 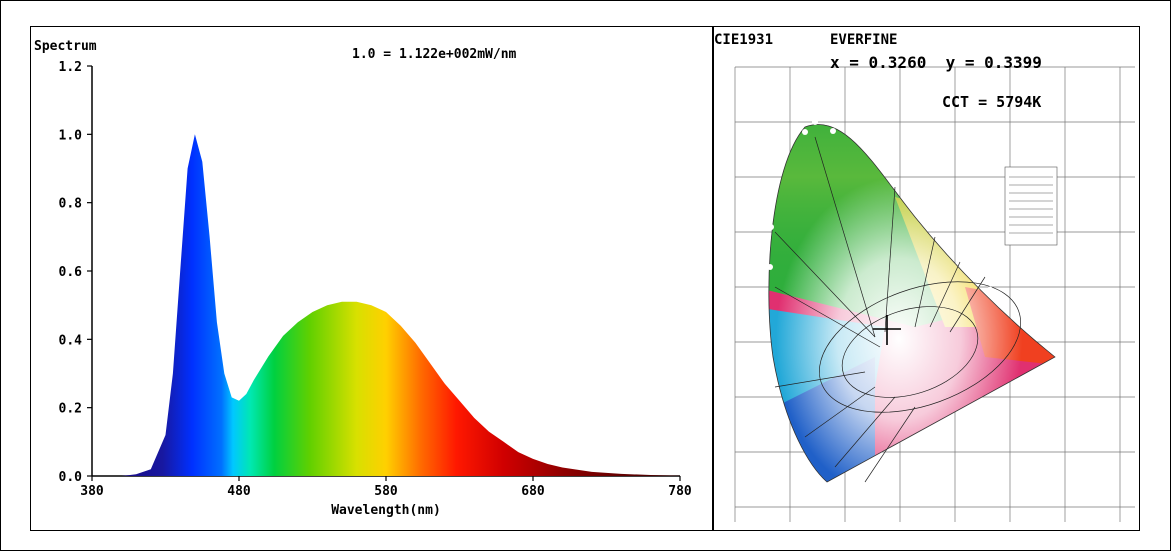 What do you see at coordinates (70, 409) in the screenshot?
I see `y-tick-label: 0.2` at bounding box center [70, 409].